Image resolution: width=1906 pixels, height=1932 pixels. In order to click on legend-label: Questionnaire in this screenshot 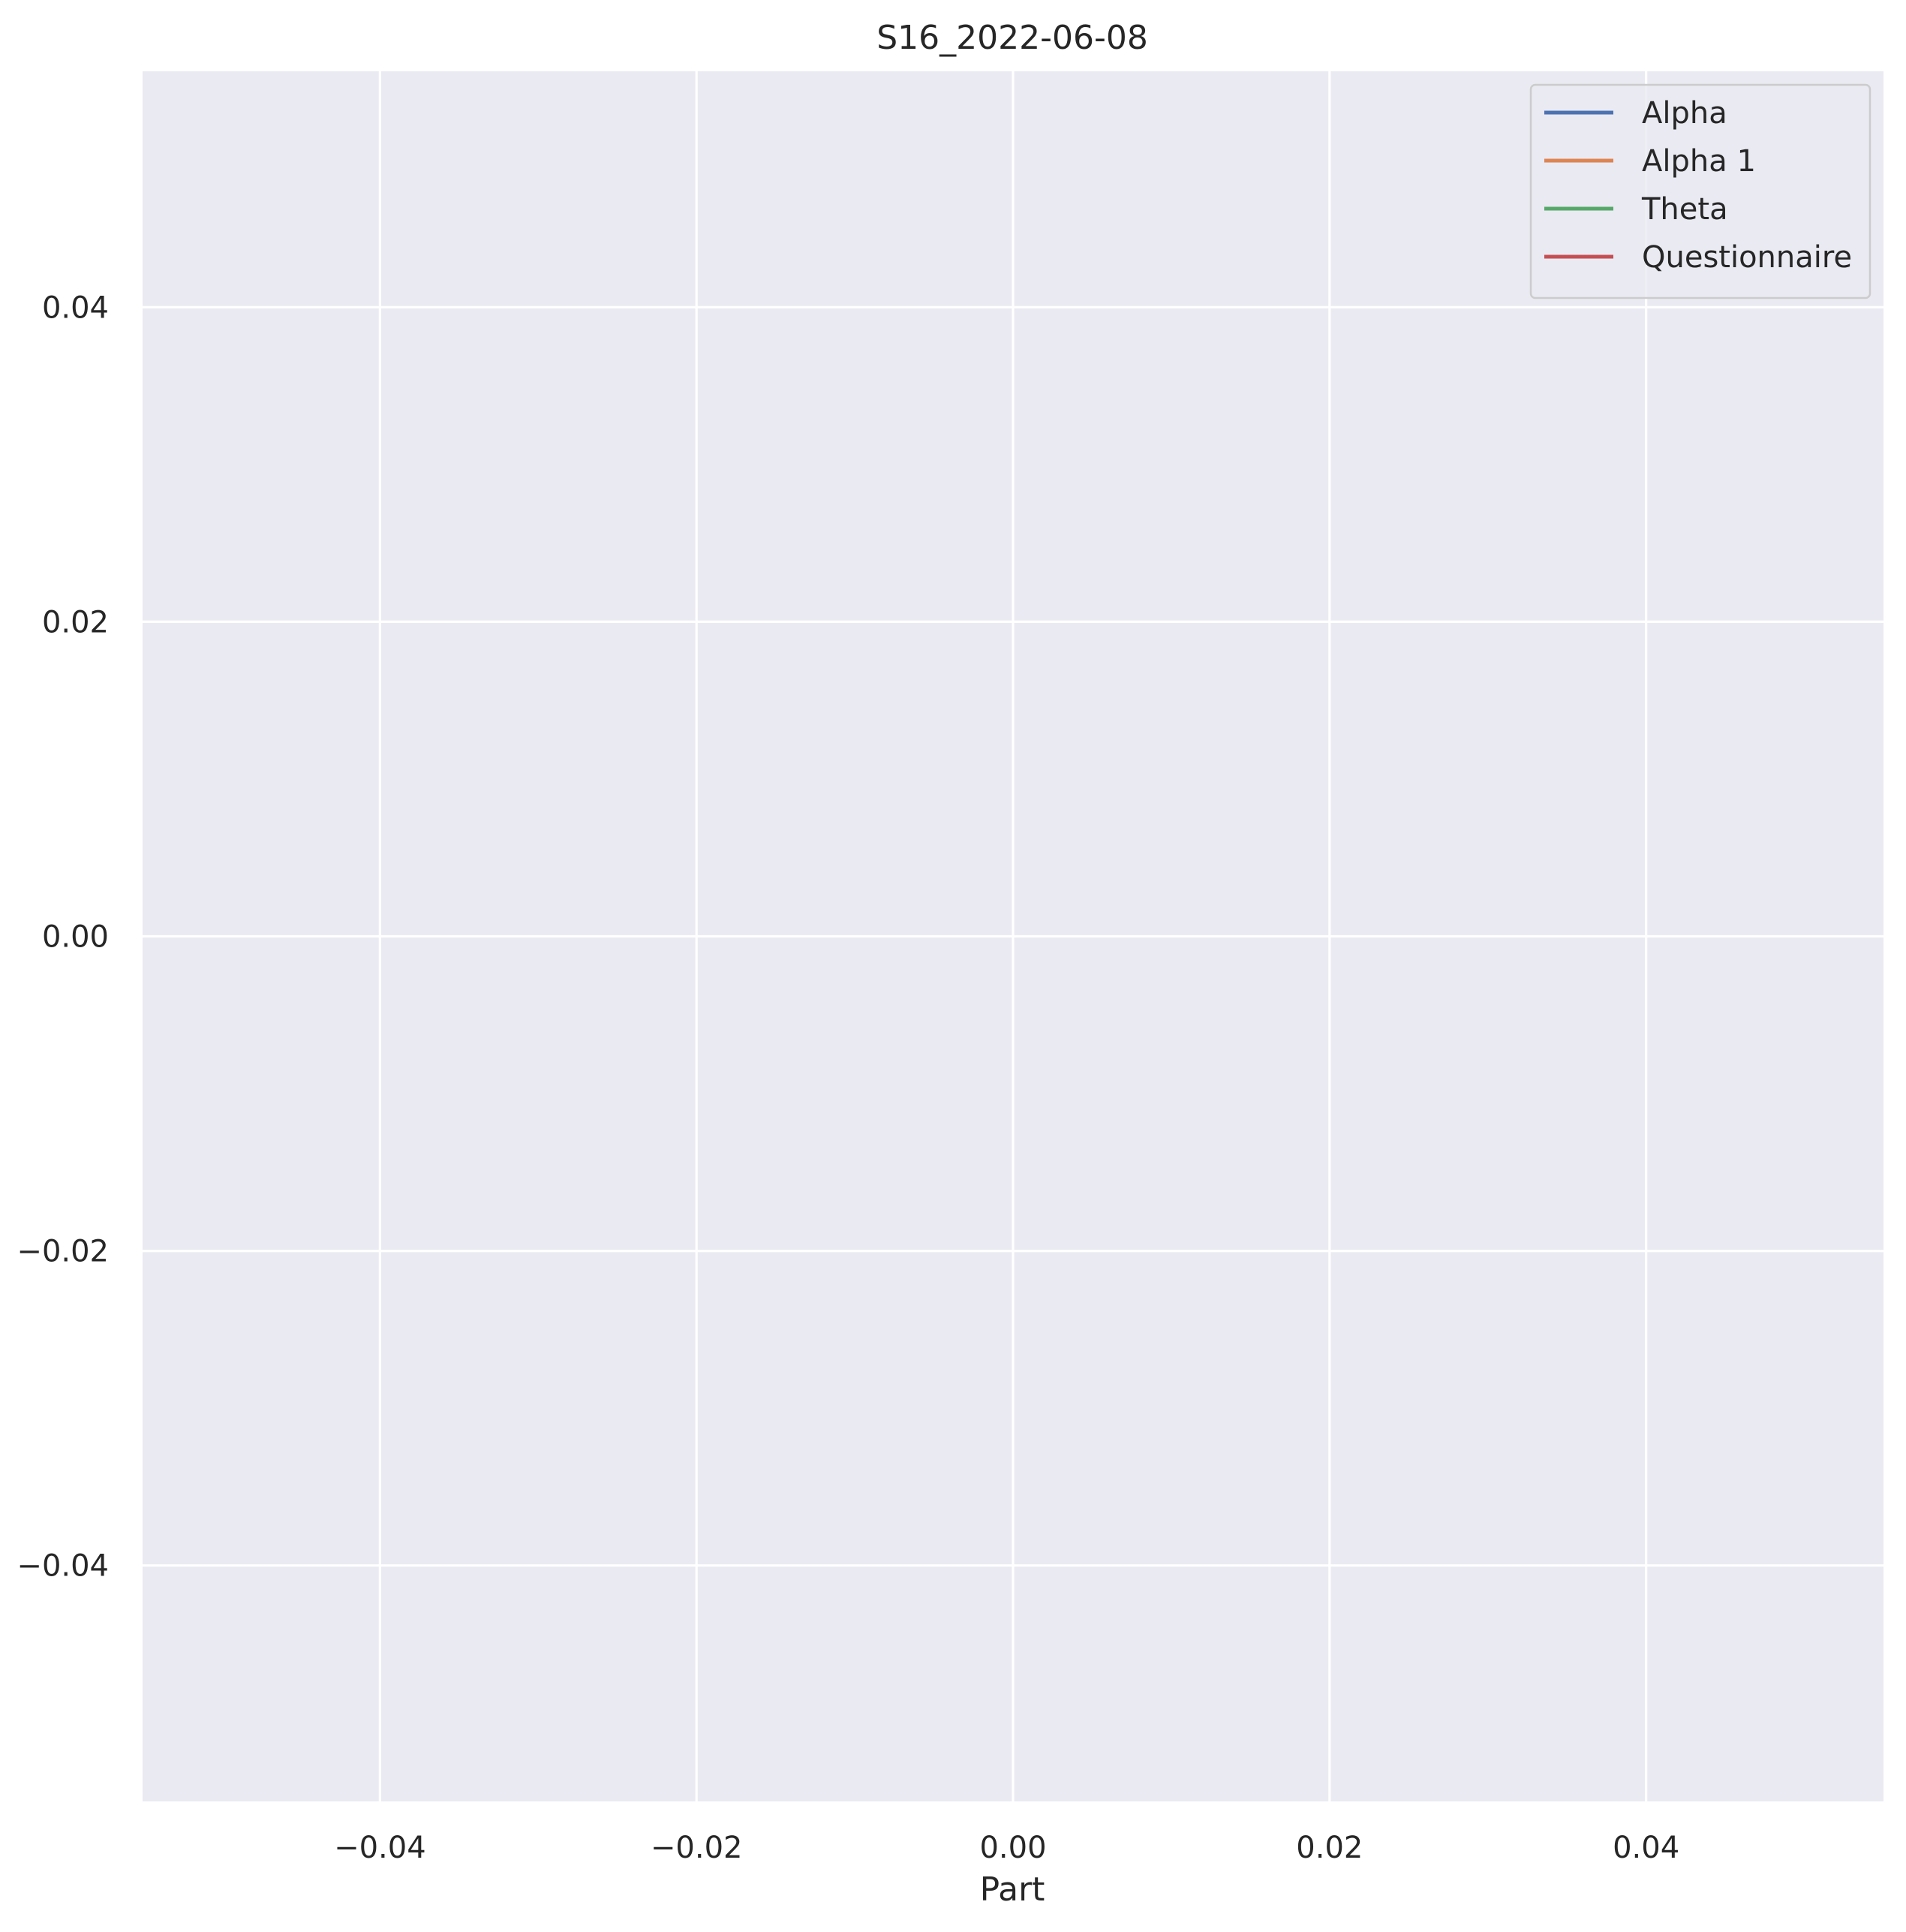, I will do `click(1747, 257)`.